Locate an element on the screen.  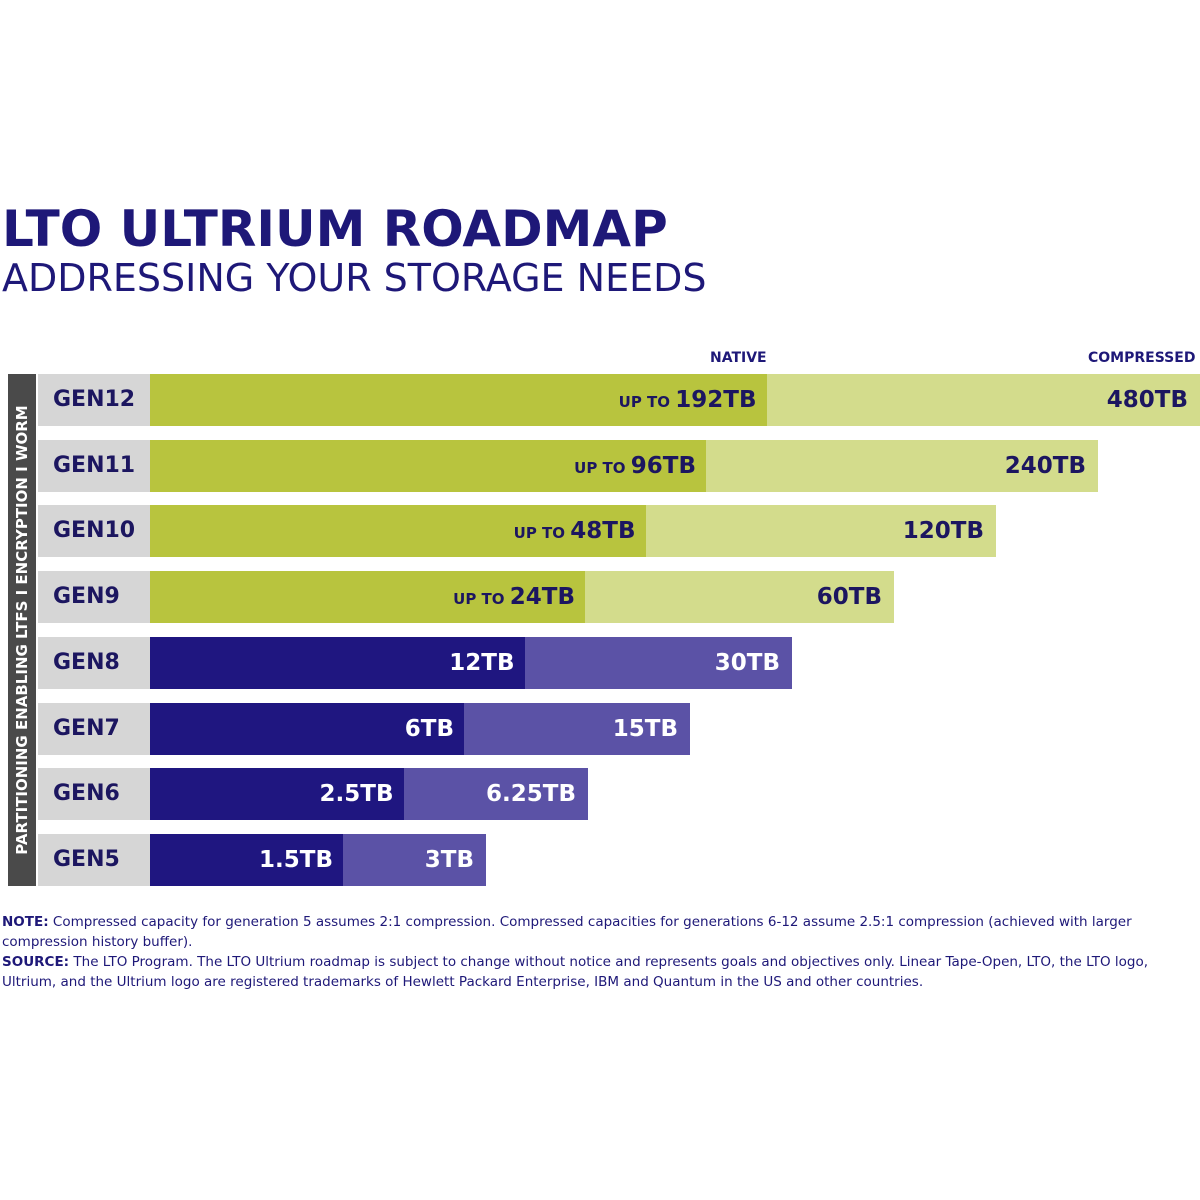
compressed-value-label: 240TB is located at coordinates (1045, 465).